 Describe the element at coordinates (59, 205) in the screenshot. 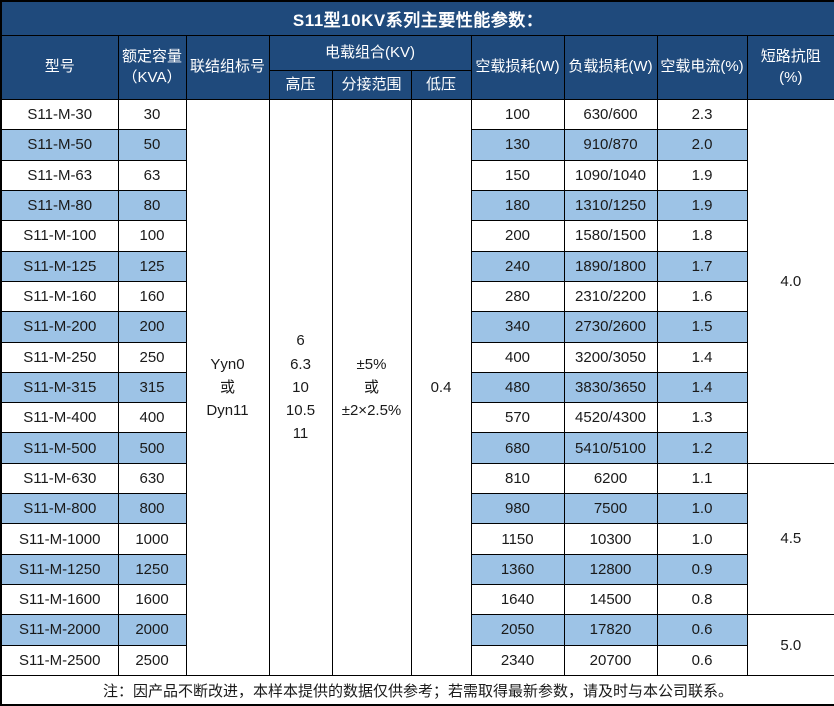

I see `model-cell: S11-M-80` at that location.